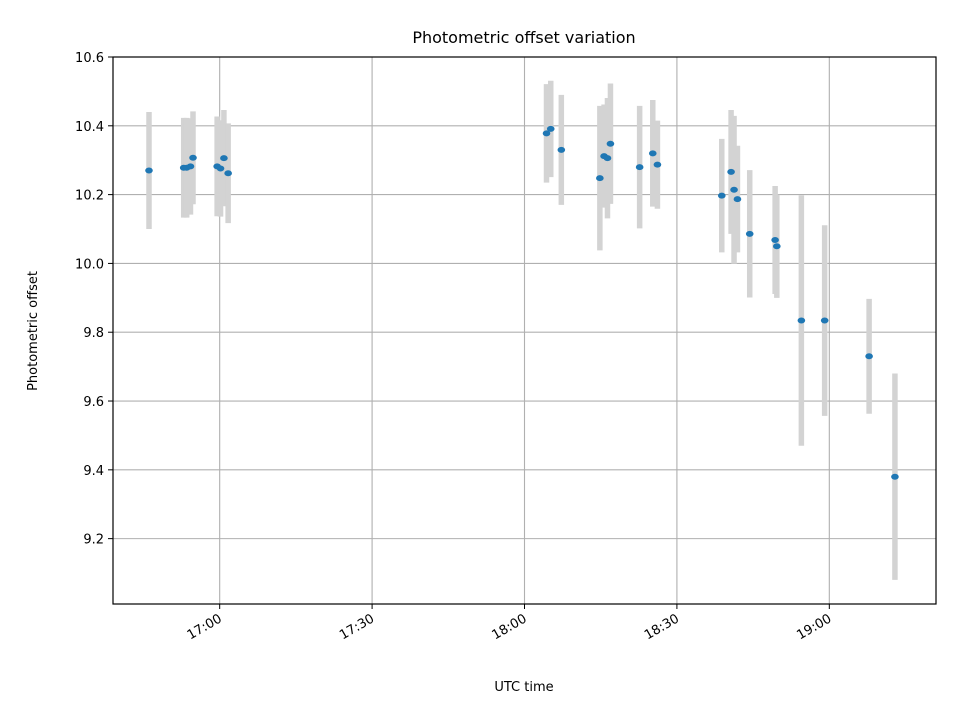 Image resolution: width=960 pixels, height=720 pixels. I want to click on x-axis-ticks: 17:00 17:30 18:00 18:30 19:00, so click(509, 623).